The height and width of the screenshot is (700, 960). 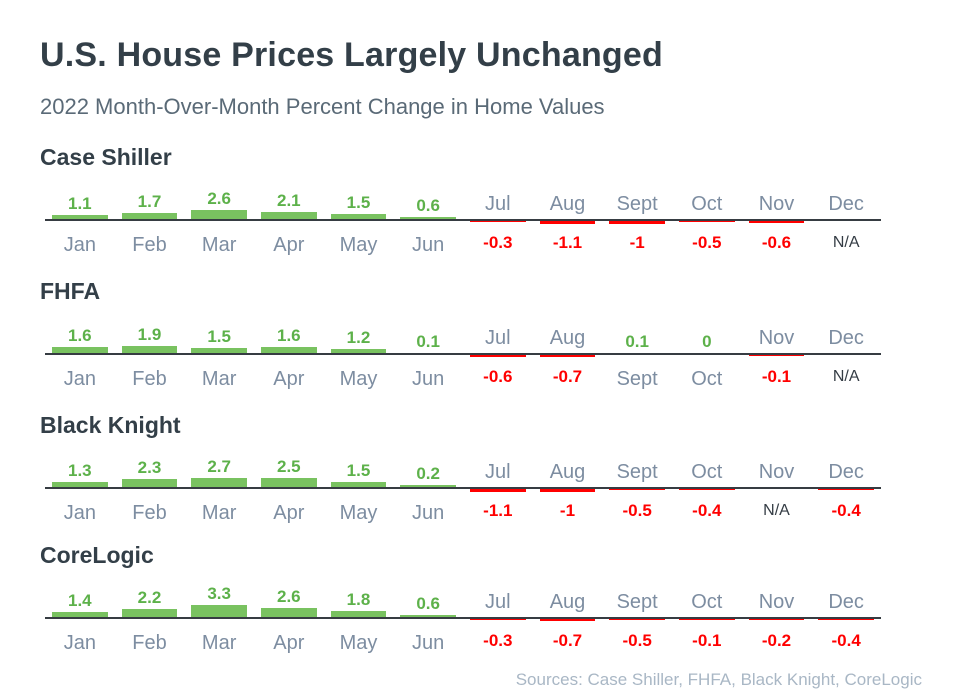 What do you see at coordinates (219, 379) in the screenshot?
I see `month-label: Mar` at bounding box center [219, 379].